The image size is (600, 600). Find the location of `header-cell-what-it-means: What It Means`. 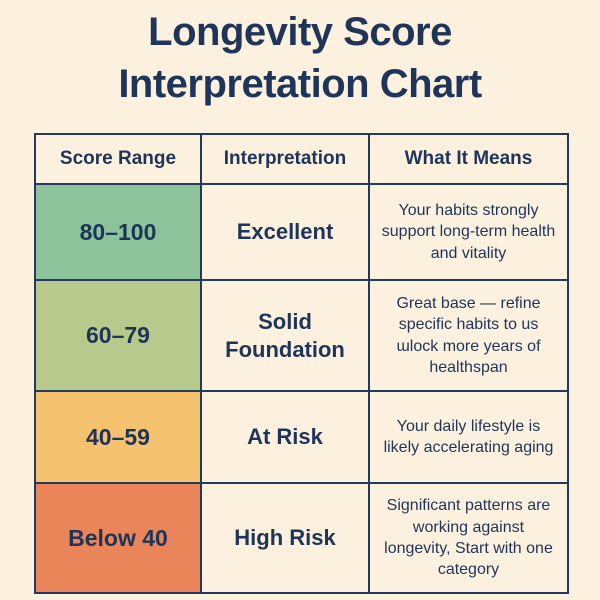

header-cell-what-it-means: What It Means is located at coordinates (468, 159).